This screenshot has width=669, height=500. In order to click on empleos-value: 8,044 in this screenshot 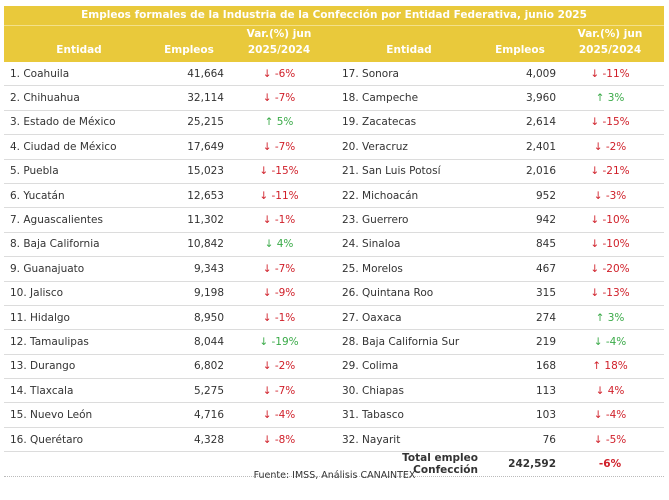, I will do `click(208, 341)`.